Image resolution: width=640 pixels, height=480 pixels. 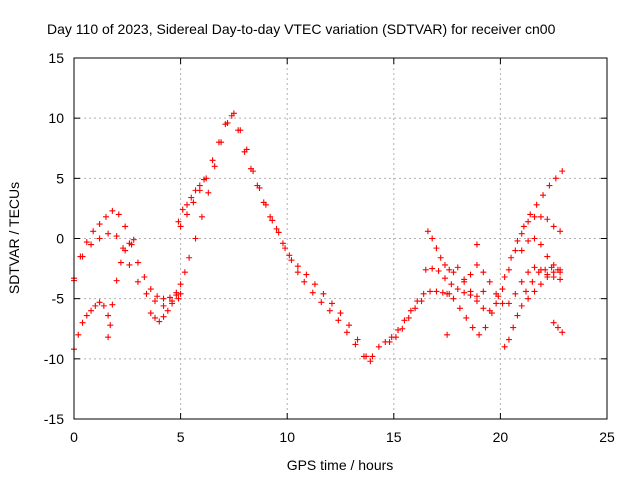 What do you see at coordinates (607, 437) in the screenshot?
I see `x-tick-label: 25` at bounding box center [607, 437].